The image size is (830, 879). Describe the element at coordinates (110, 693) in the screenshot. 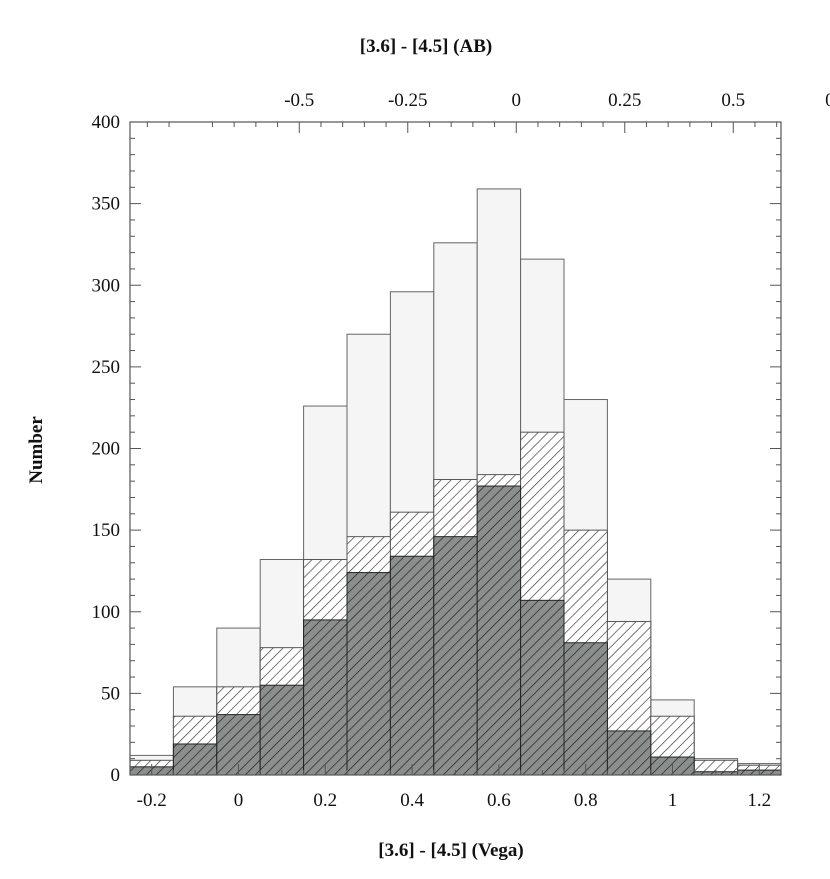

I see `y-tick-label: 50` at that location.